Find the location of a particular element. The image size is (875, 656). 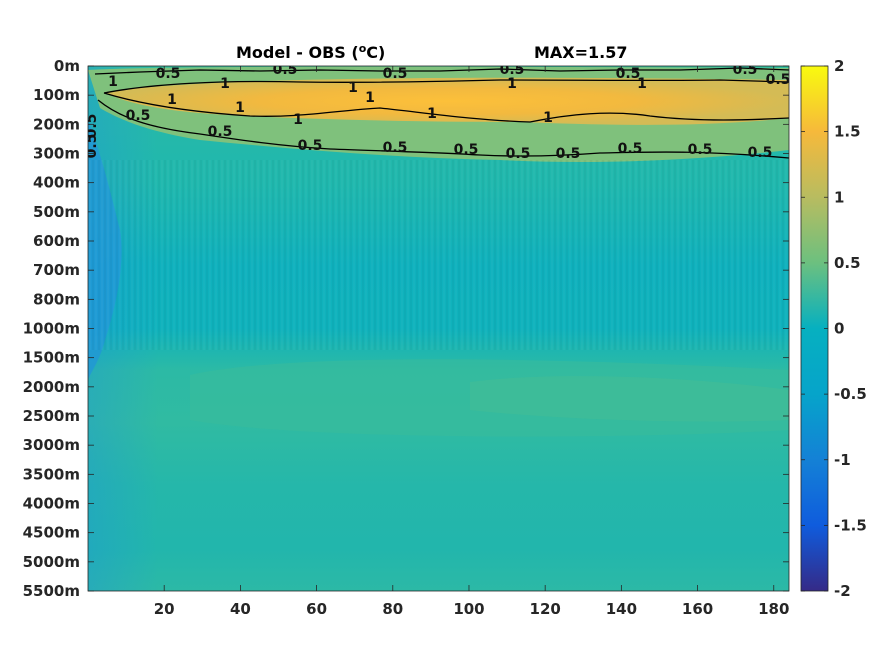

x-tick-label: 140 is located at coordinates (621, 609).